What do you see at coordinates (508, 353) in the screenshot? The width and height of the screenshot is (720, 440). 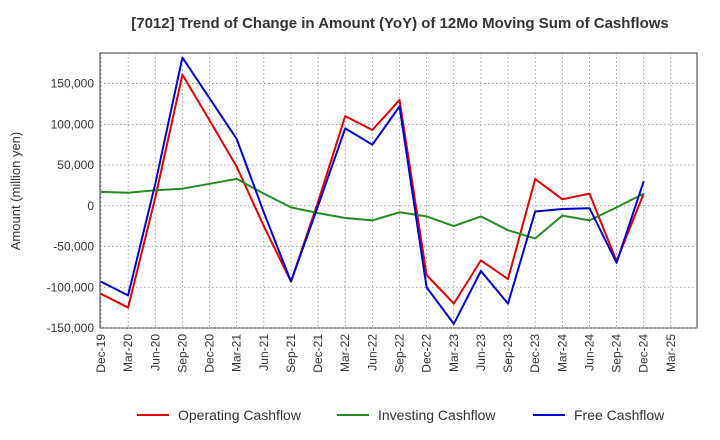 I see `x-tick-label: Sep-23` at bounding box center [508, 353].